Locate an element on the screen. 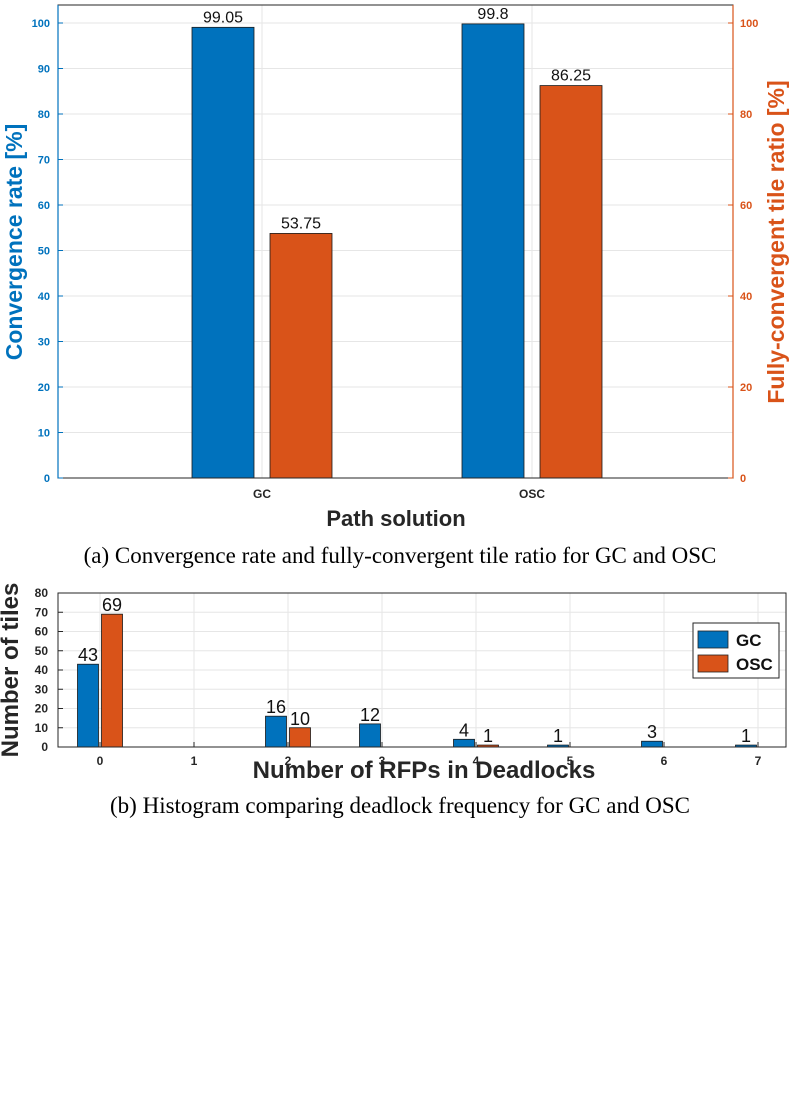 The image size is (800, 1103). chart-a-ylabel-right: Fully-convergent tile ratio [%] is located at coordinates (776, 241).